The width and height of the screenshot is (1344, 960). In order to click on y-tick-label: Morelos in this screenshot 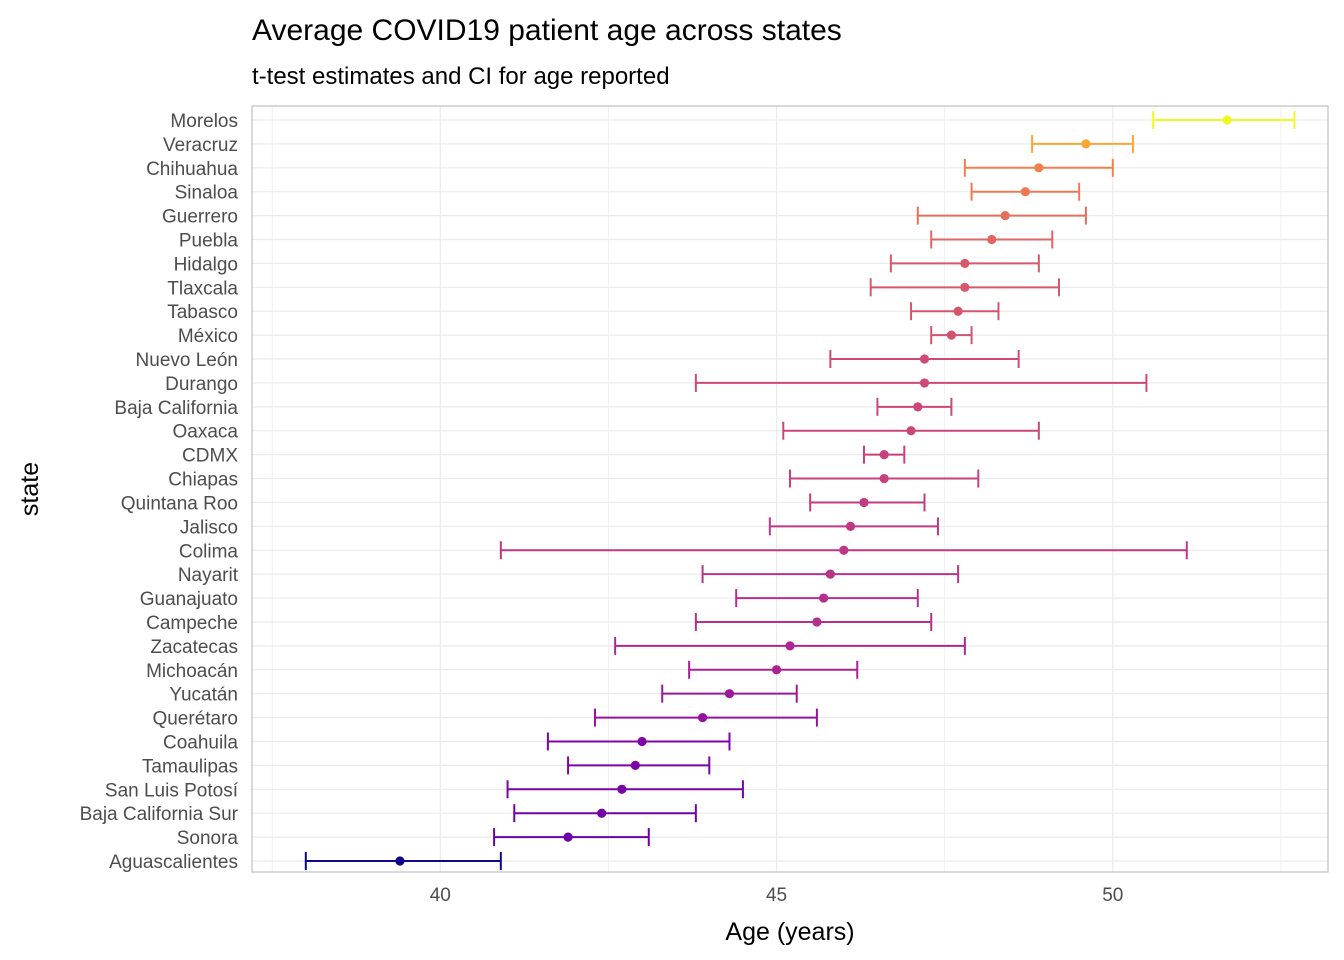, I will do `click(204, 121)`.